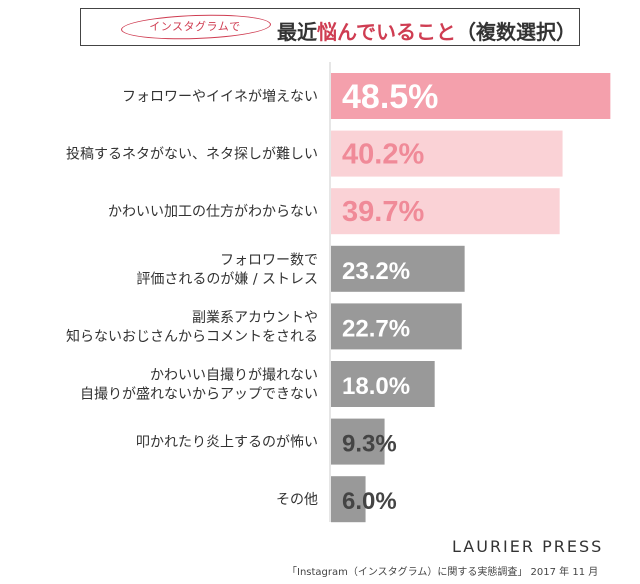  Describe the element at coordinates (383, 155) in the screenshot. I see `bar-value-label-2: 40.2%` at that location.